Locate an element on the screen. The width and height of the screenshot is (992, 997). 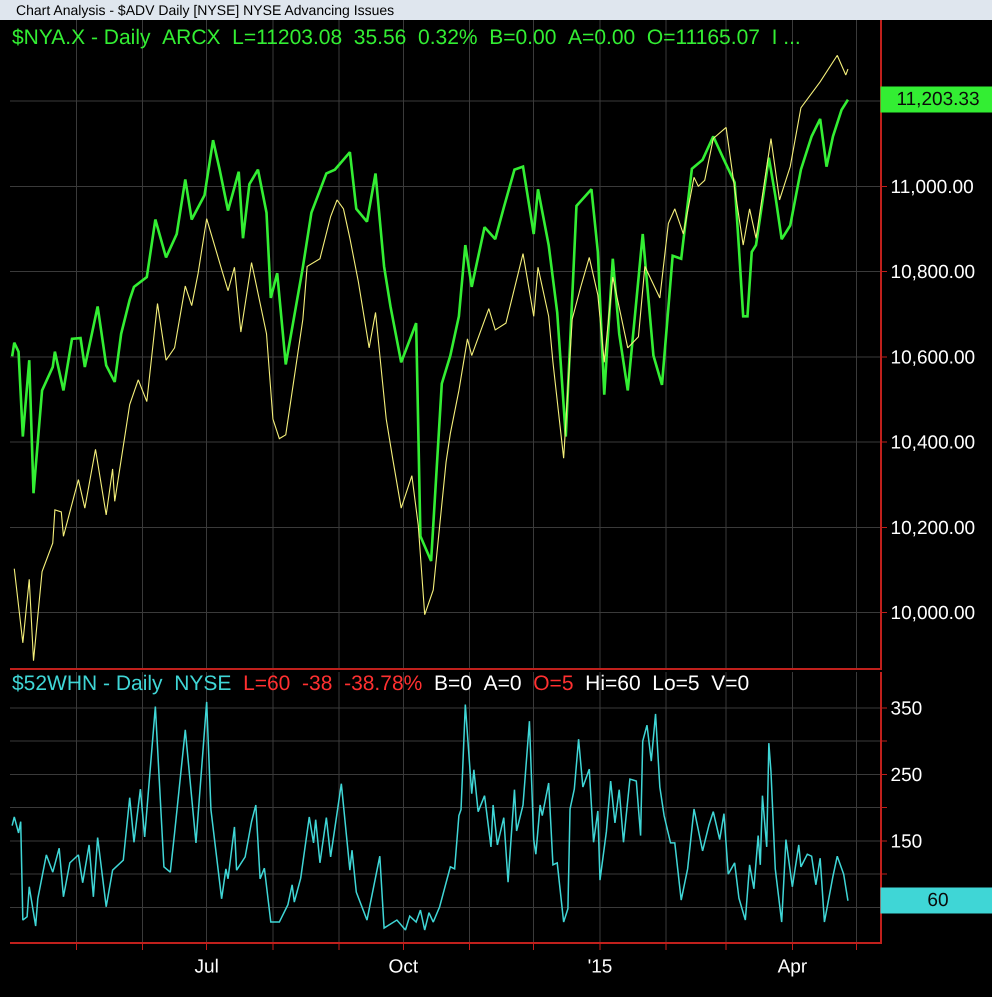
y-tick-label: 10,800.00 is located at coordinates (933, 273).